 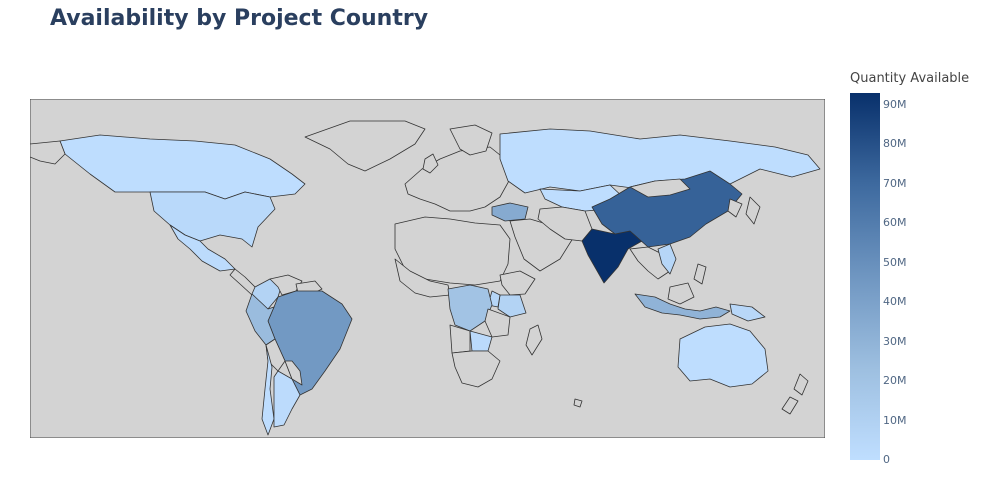 What do you see at coordinates (476, 369) in the screenshot?
I see `country-southern-africa` at bounding box center [476, 369].